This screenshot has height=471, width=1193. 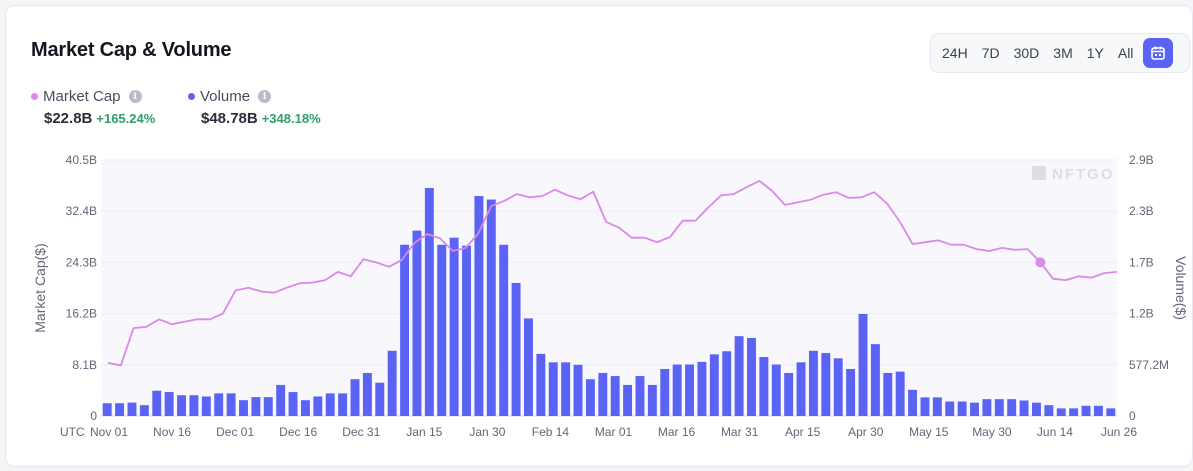 I want to click on range-24h-button: 24H, so click(x=955, y=53).